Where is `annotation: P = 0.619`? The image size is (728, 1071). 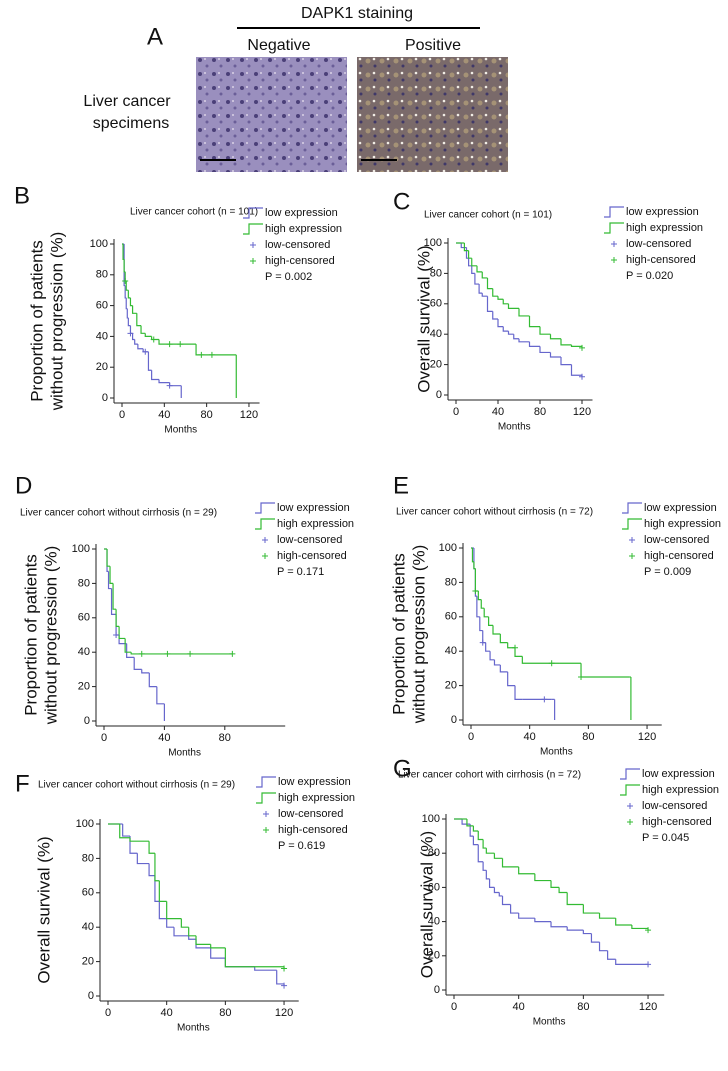 annotation: P = 0.619 is located at coordinates (301, 846).